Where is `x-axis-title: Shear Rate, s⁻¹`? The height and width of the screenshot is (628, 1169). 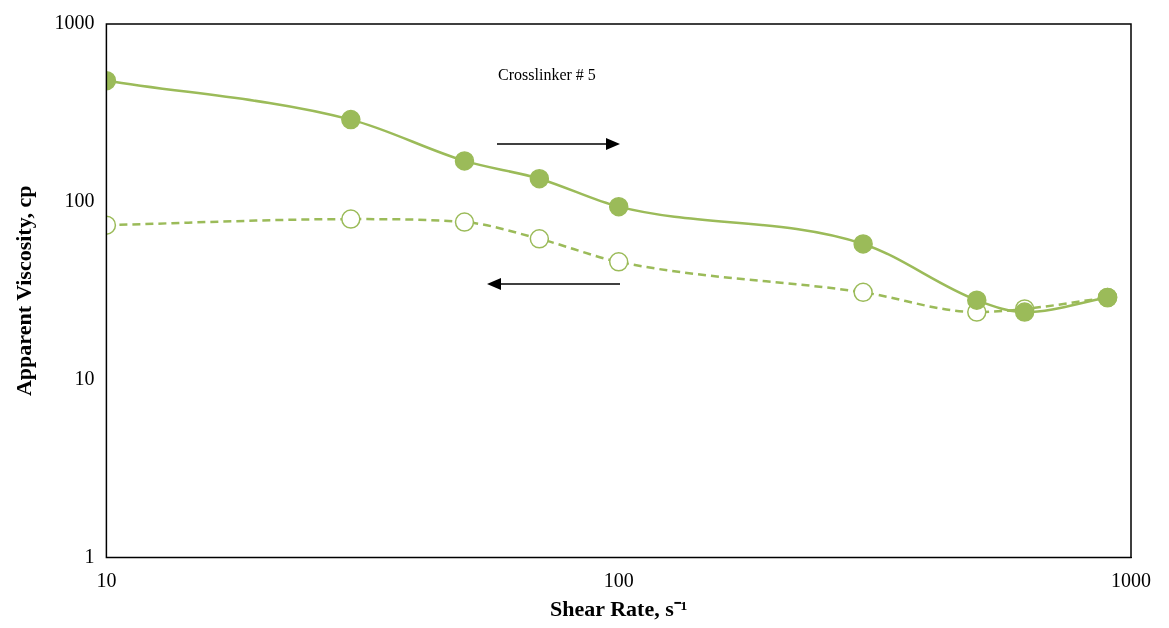 x-axis-title: Shear Rate, s⁻¹ is located at coordinates (619, 609).